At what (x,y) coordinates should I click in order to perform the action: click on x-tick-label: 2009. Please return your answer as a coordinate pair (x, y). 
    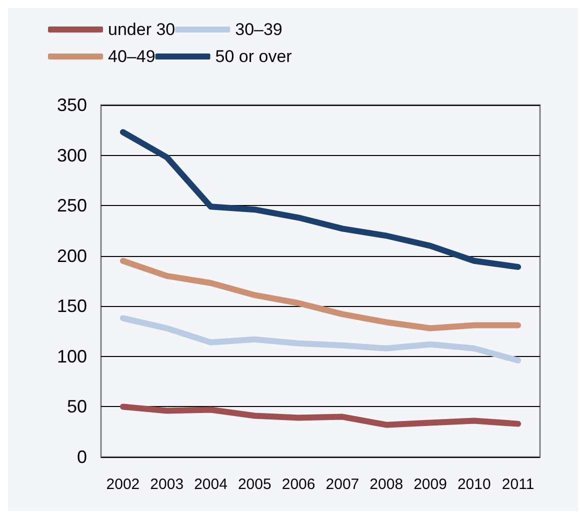
    Looking at the image, I should click on (430, 484).